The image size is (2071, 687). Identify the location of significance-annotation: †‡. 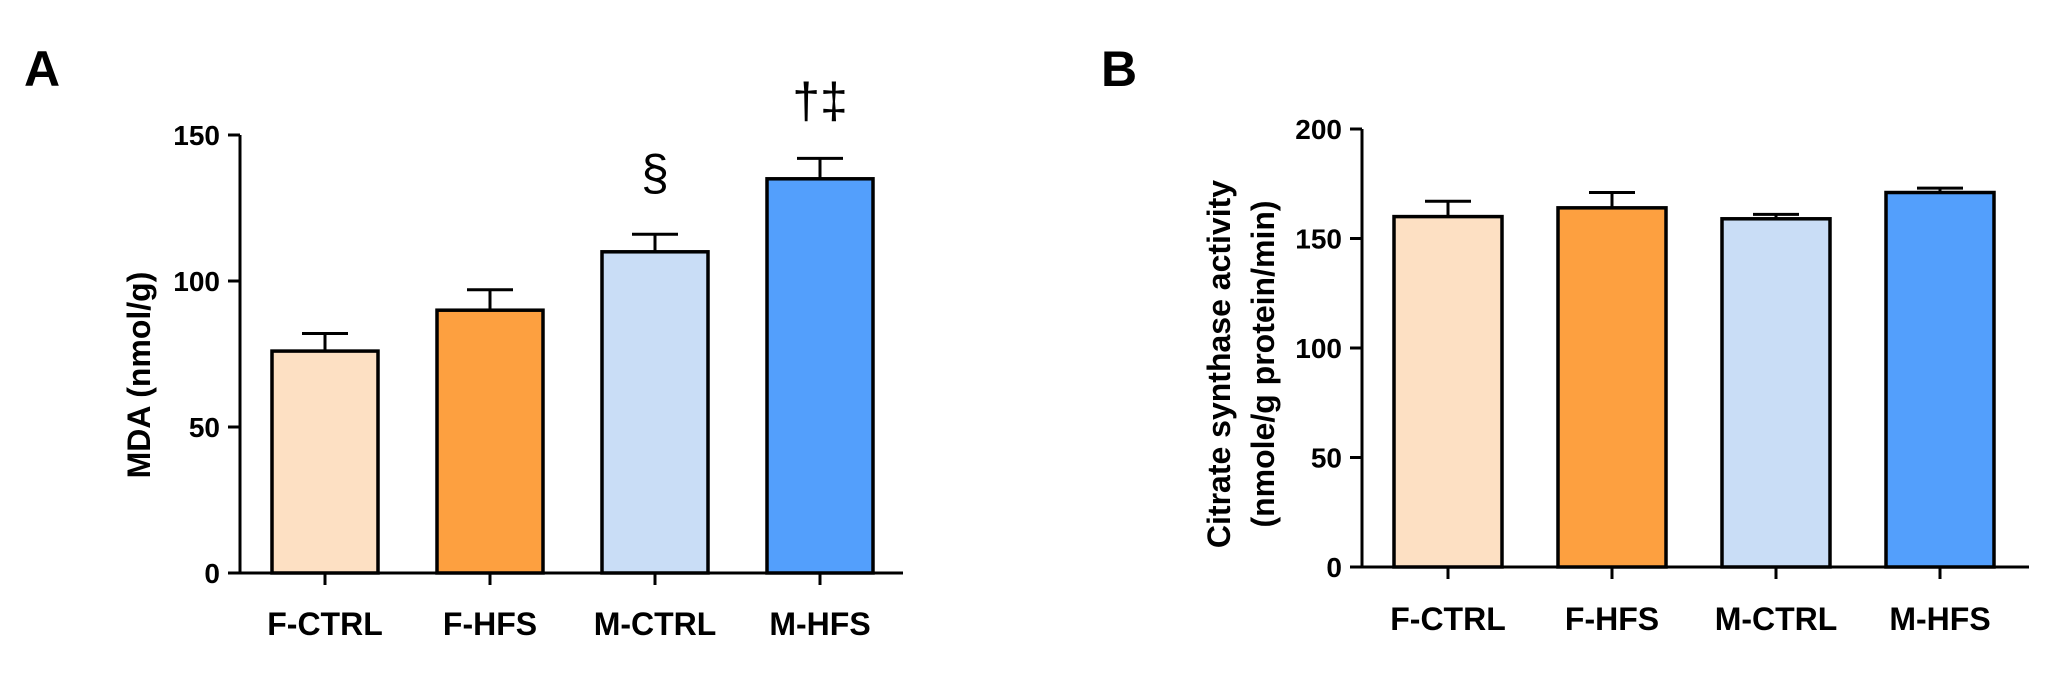
(820, 101).